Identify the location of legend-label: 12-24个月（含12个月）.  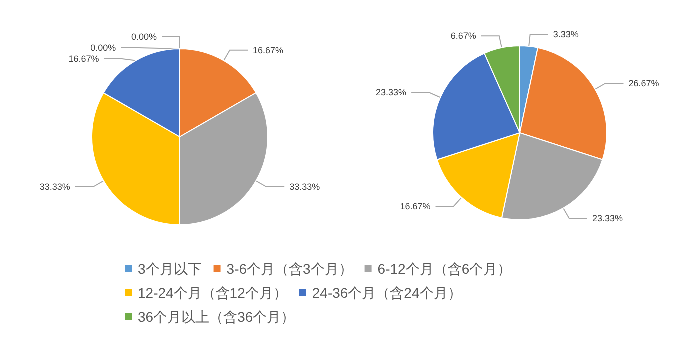
(213, 293).